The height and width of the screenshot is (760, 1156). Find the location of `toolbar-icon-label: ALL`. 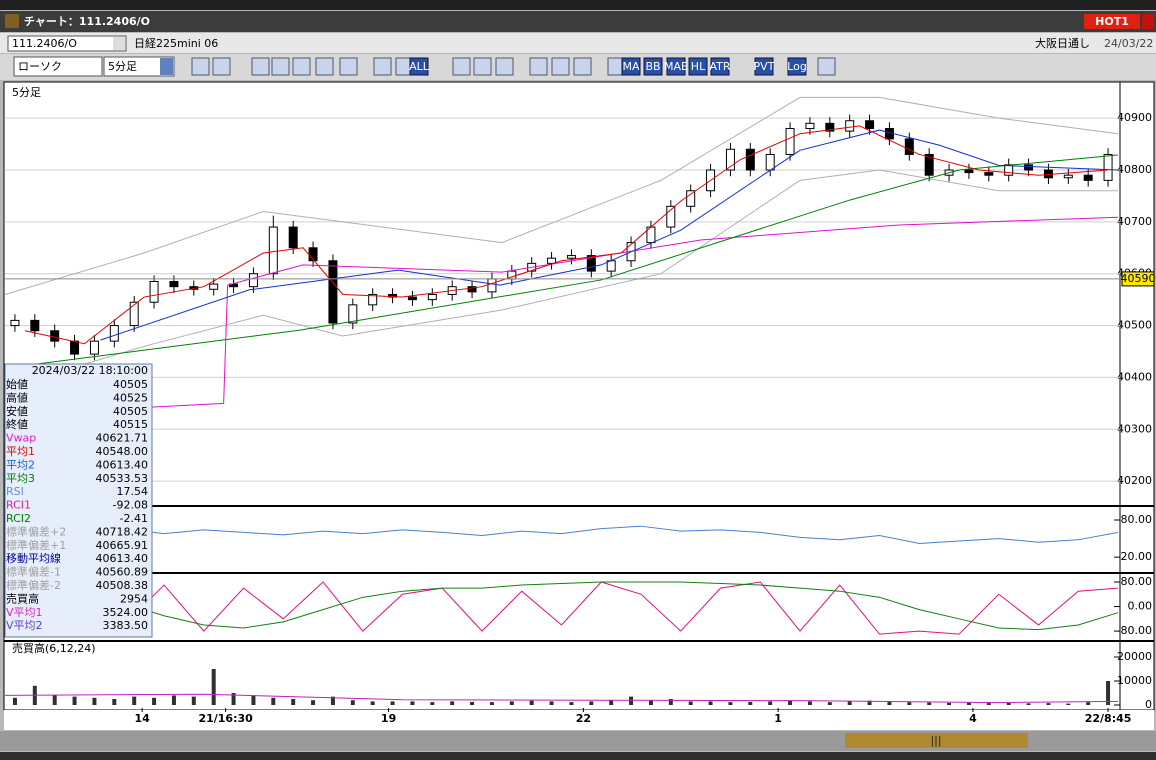

toolbar-icon-label: ALL is located at coordinates (419, 66).